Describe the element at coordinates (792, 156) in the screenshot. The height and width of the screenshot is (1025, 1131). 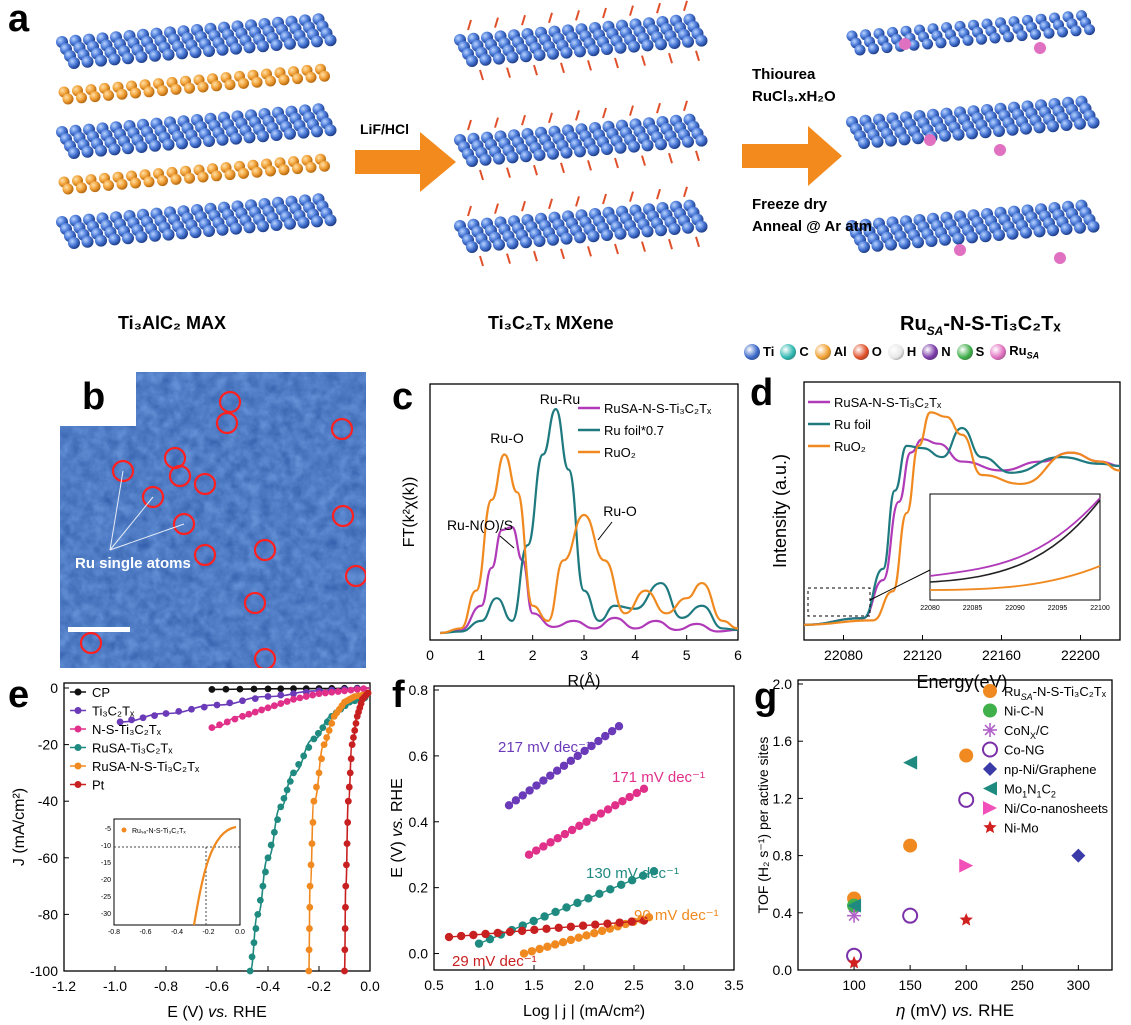
I see `arrow-thiourea` at that location.